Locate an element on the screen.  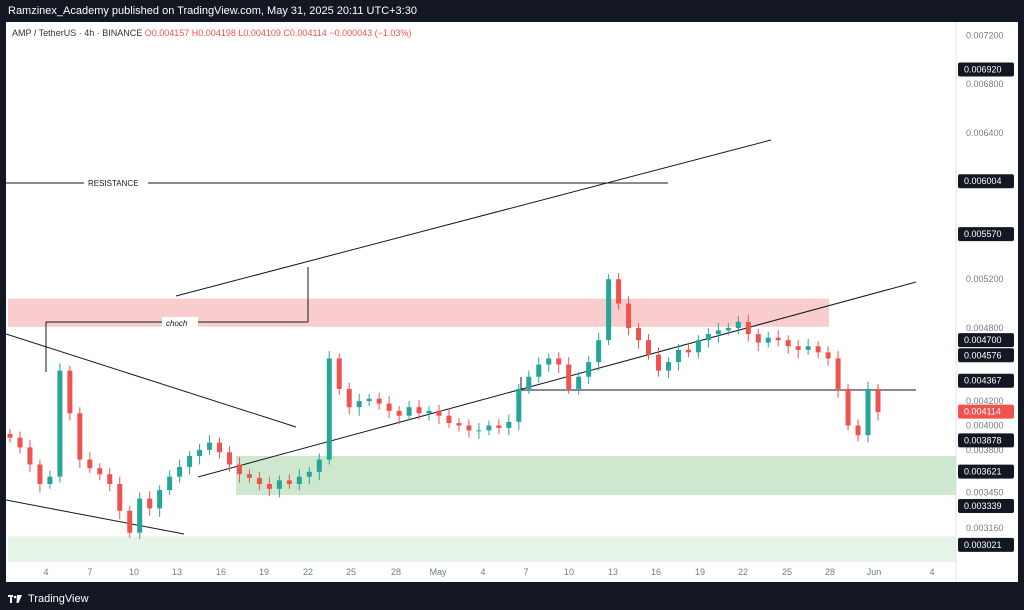
x-tick-label: 10 is located at coordinates (569, 572).